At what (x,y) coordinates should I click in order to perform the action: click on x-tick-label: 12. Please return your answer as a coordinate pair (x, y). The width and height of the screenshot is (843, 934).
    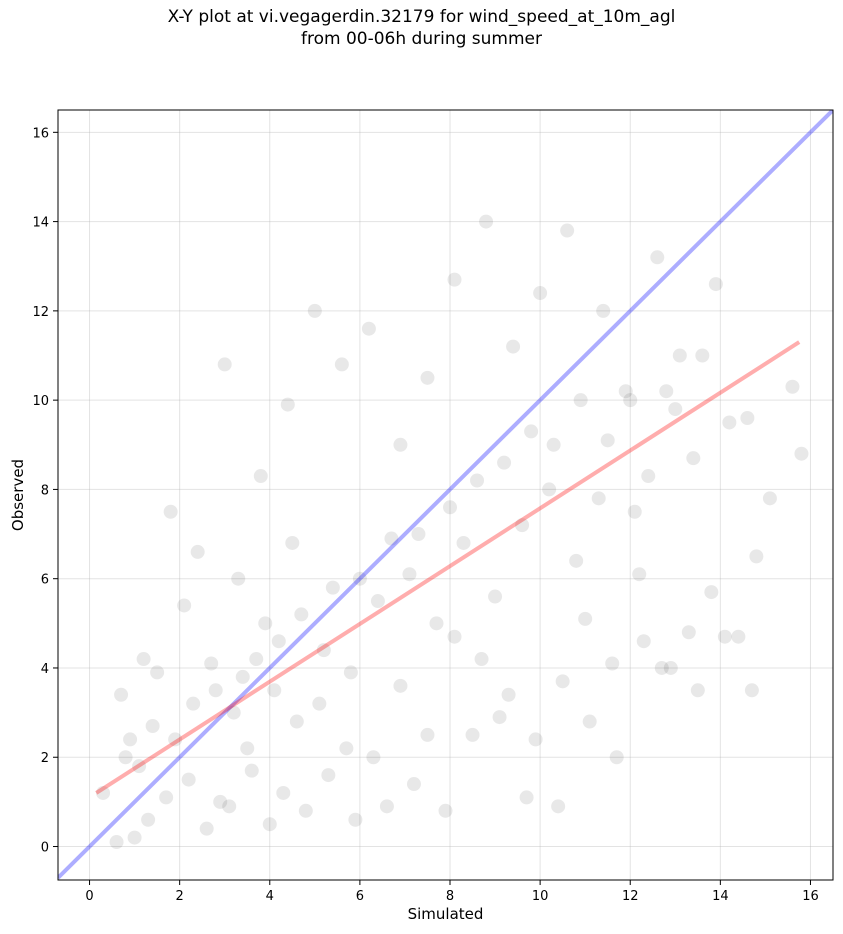
    Looking at the image, I should click on (630, 896).